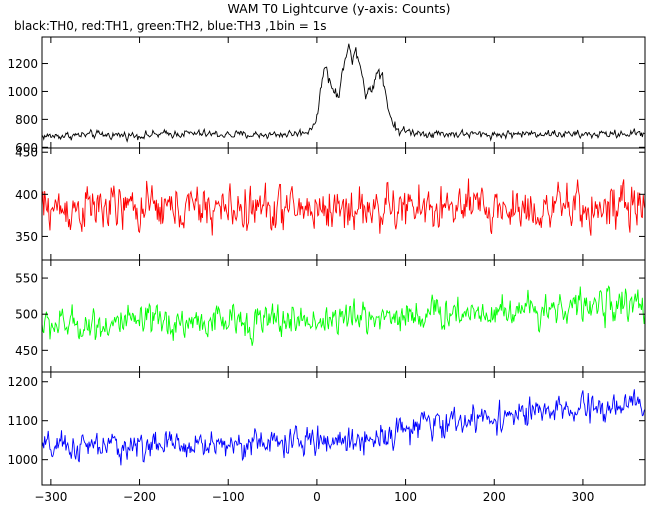  Describe the element at coordinates (26, 279) in the screenshot. I see `y-tick-label-TH2-550: 550` at that location.